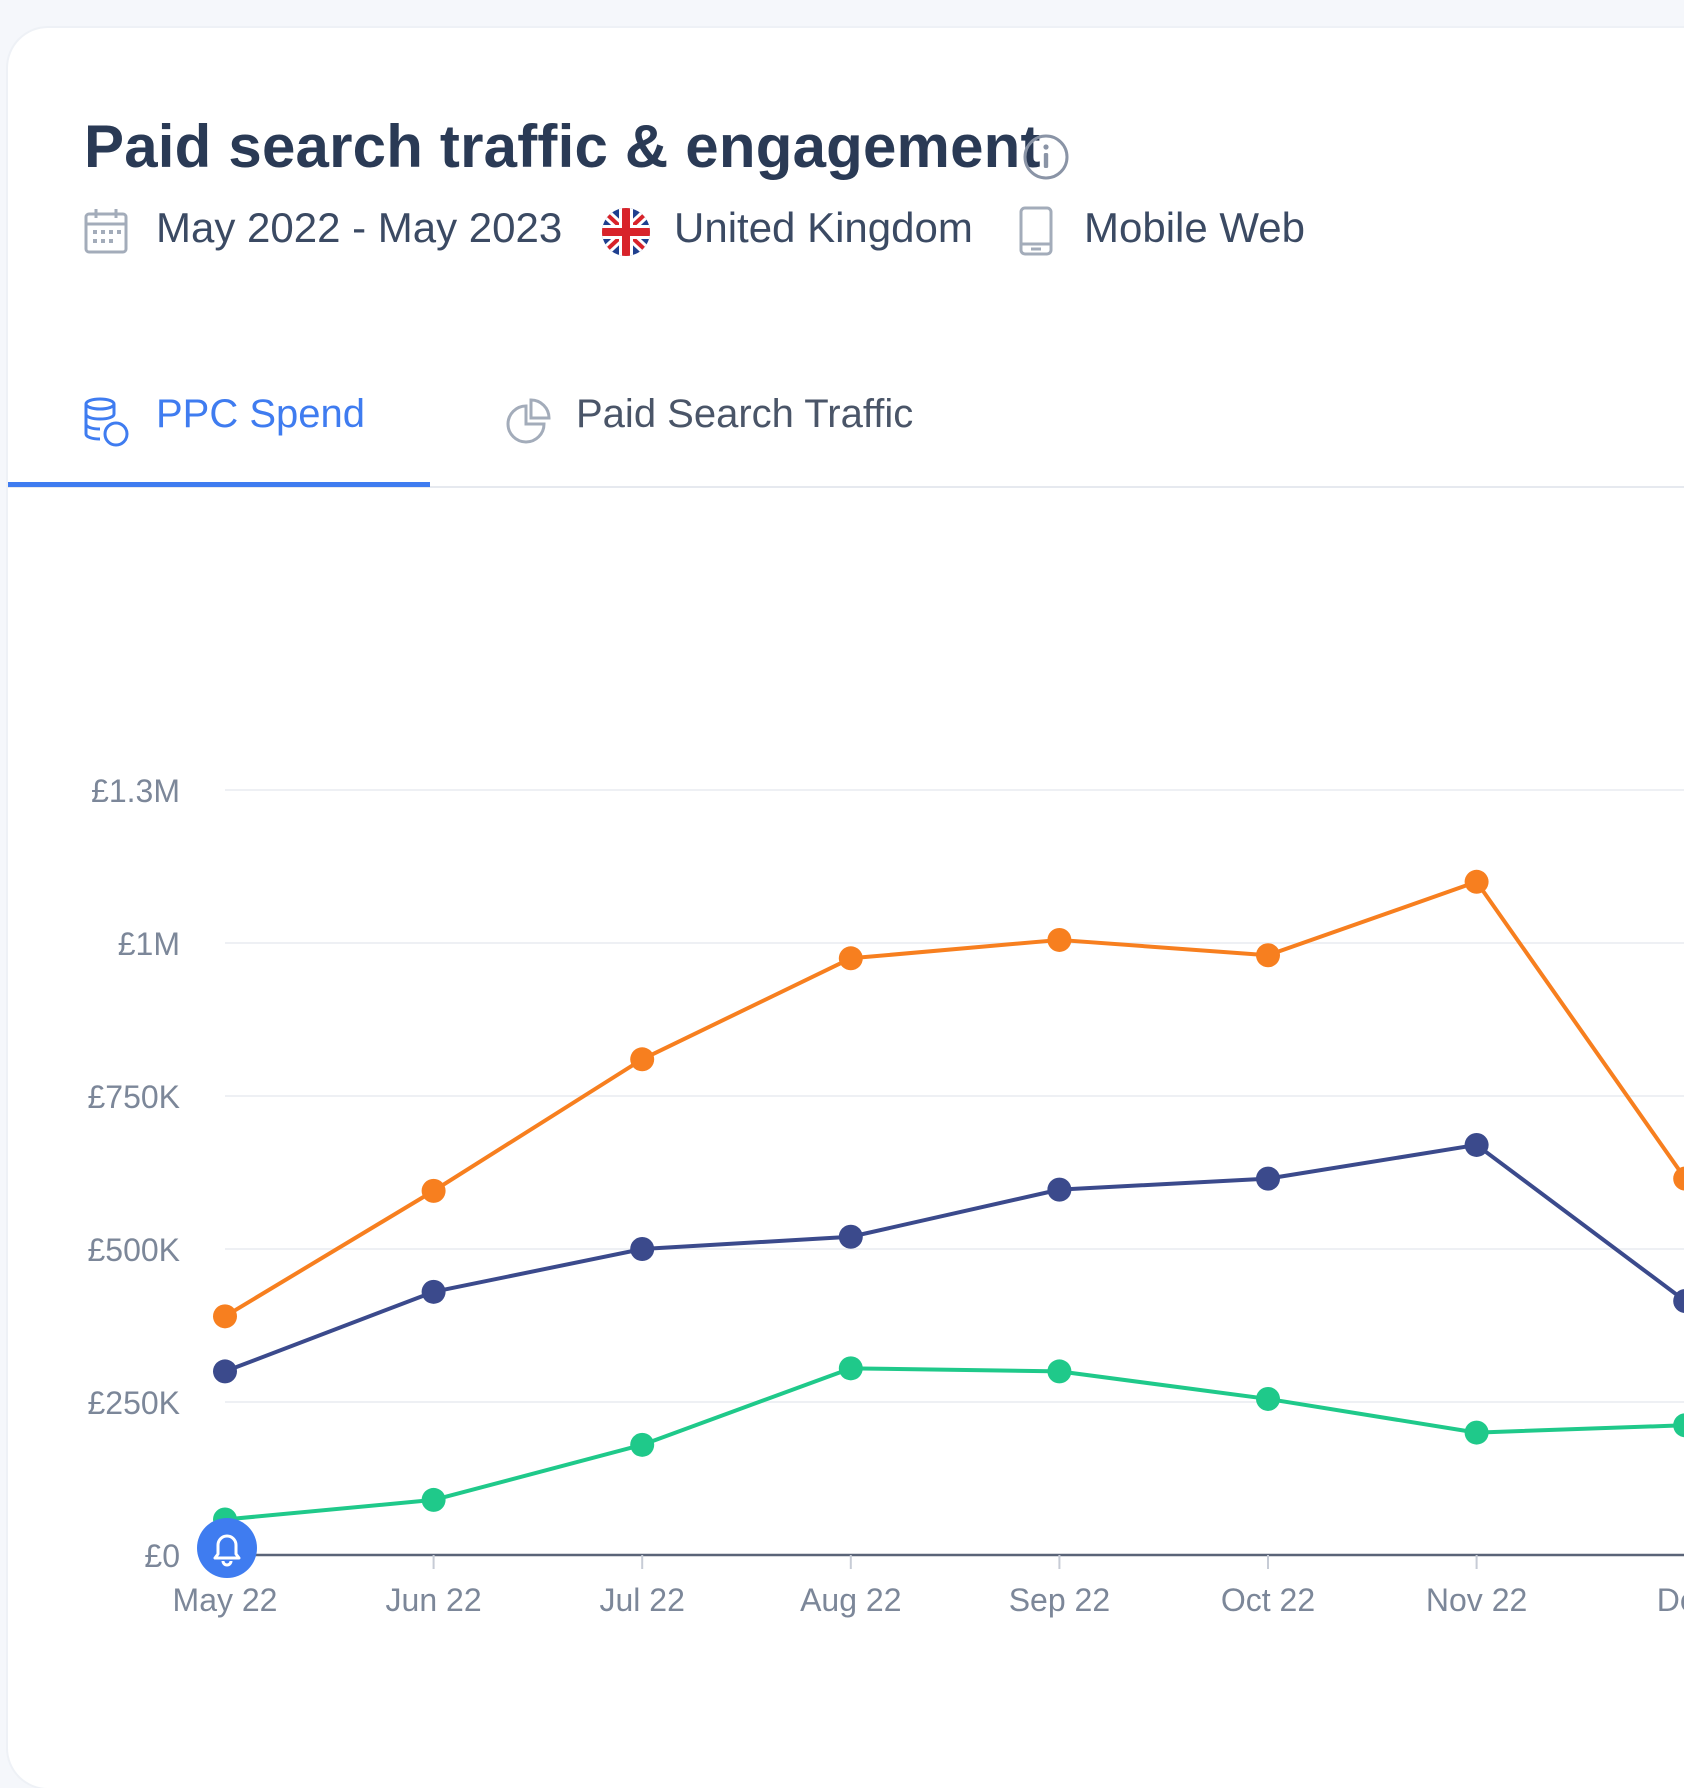 This screenshot has height=1788, width=1684. What do you see at coordinates (162, 1556) in the screenshot?
I see `y-tick-label: £0` at bounding box center [162, 1556].